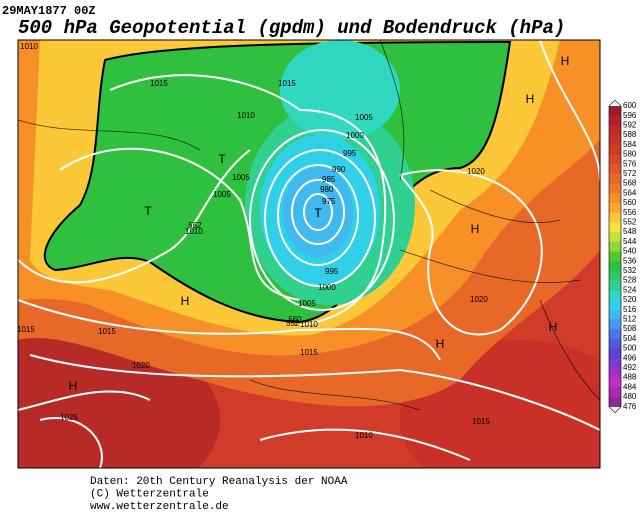 This screenshot has width=640, height=515. I want to click on isobar-label: 980, so click(327, 189).